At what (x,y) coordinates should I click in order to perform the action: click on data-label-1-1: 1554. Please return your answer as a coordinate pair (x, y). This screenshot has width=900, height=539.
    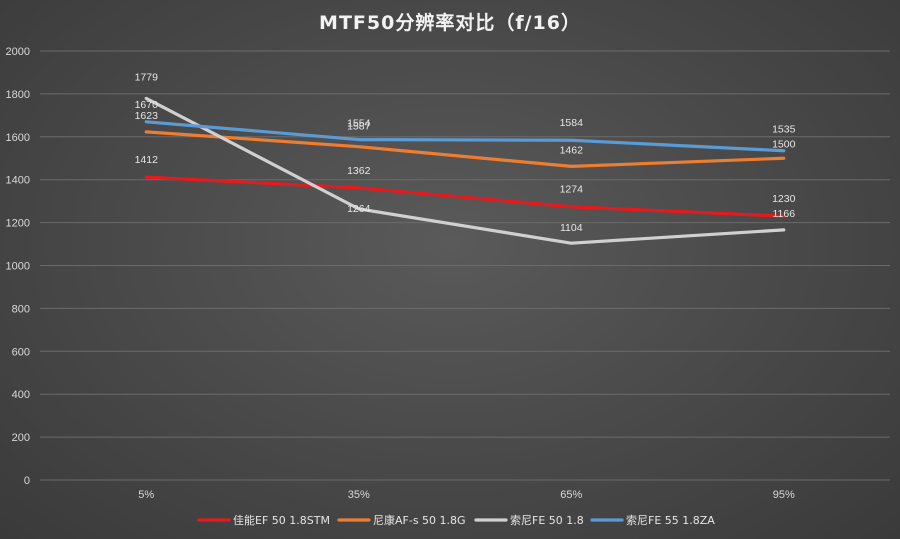
    Looking at the image, I should click on (359, 124).